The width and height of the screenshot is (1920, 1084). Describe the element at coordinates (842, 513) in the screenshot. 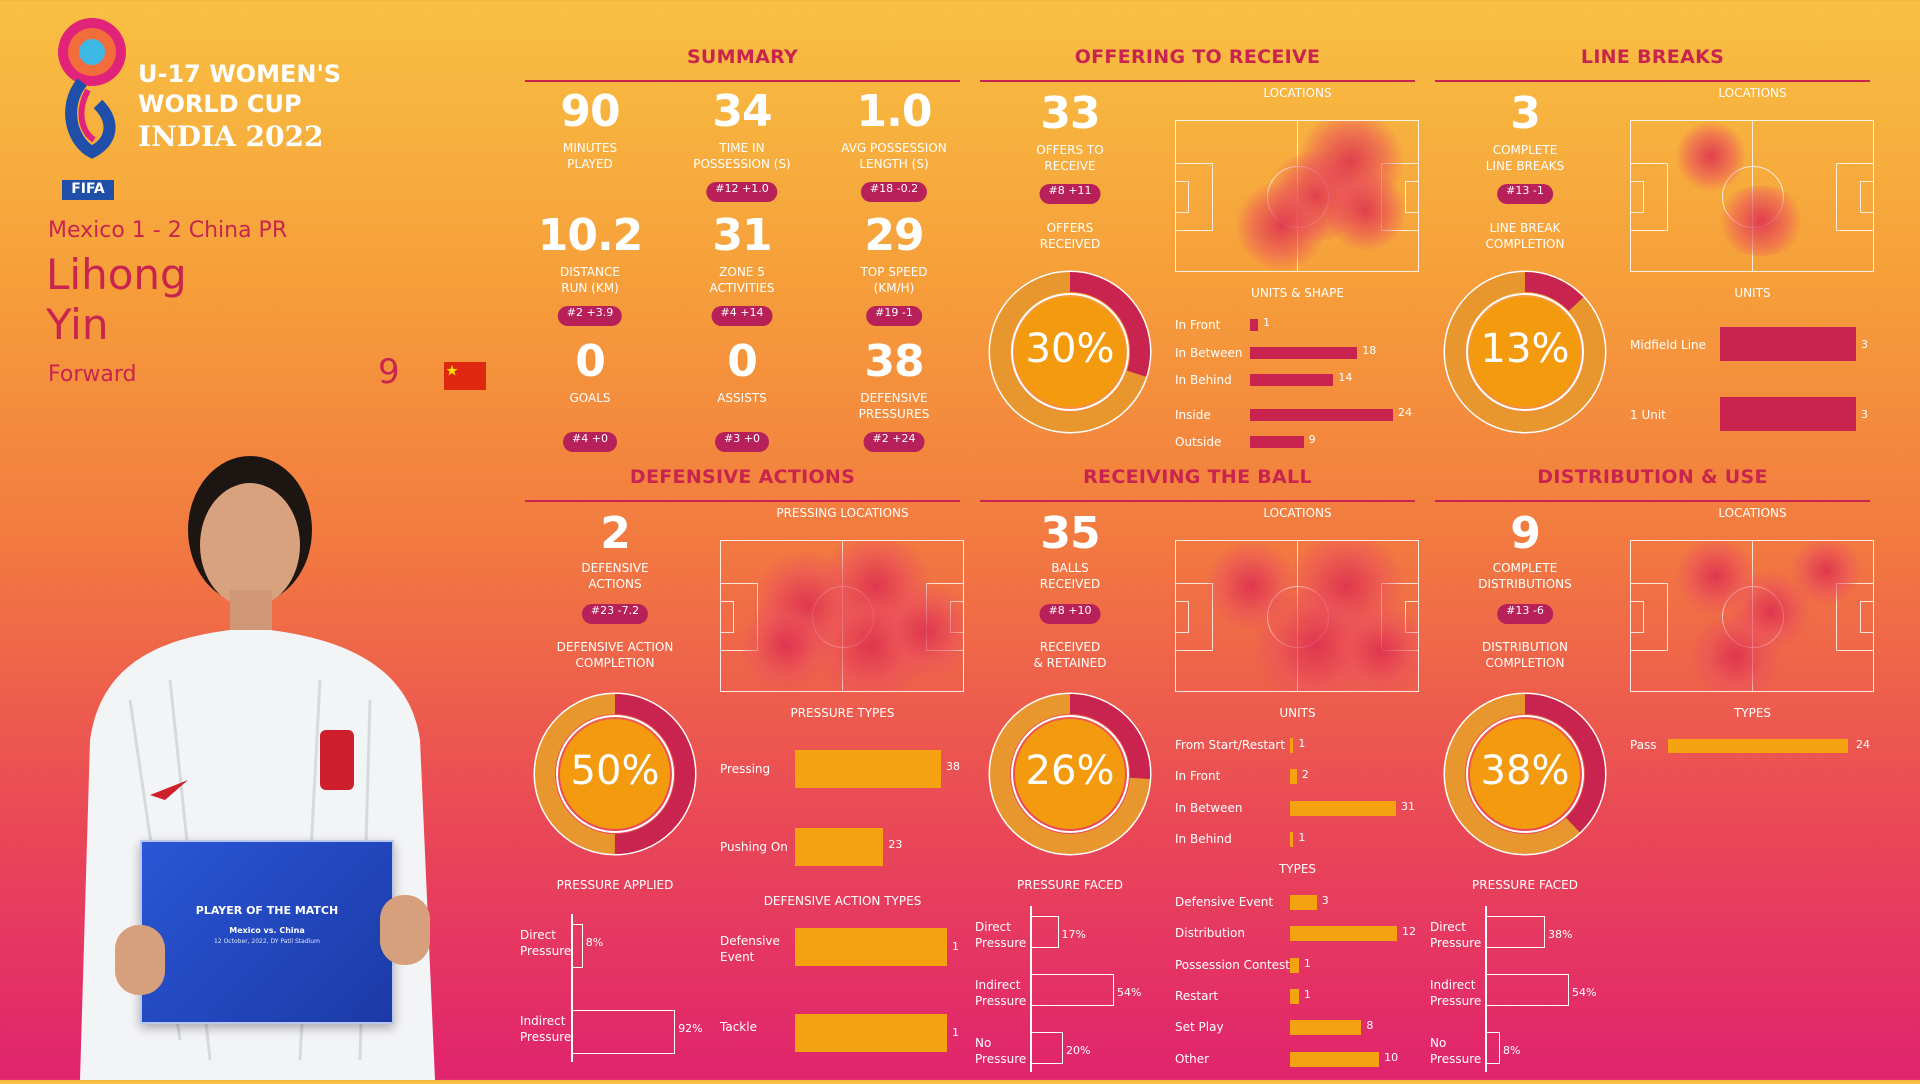

I see `pressing-locations-label: PRESSING LOCATIONS` at that location.